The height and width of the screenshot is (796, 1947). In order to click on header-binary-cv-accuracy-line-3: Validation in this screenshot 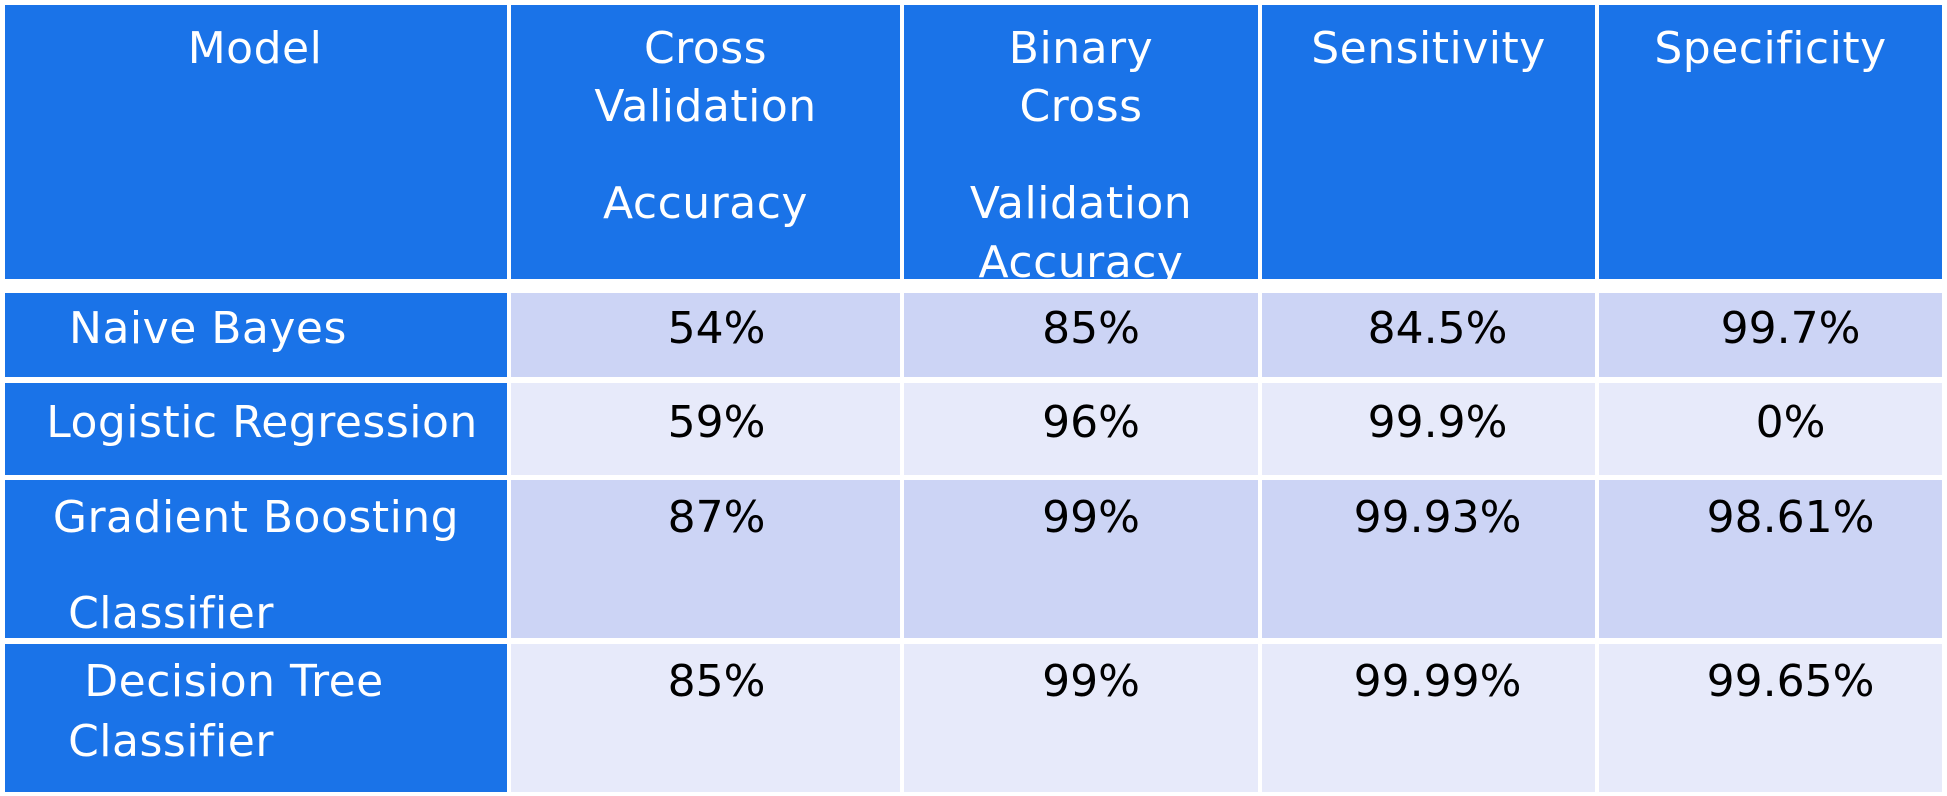, I will do `click(1081, 203)`.